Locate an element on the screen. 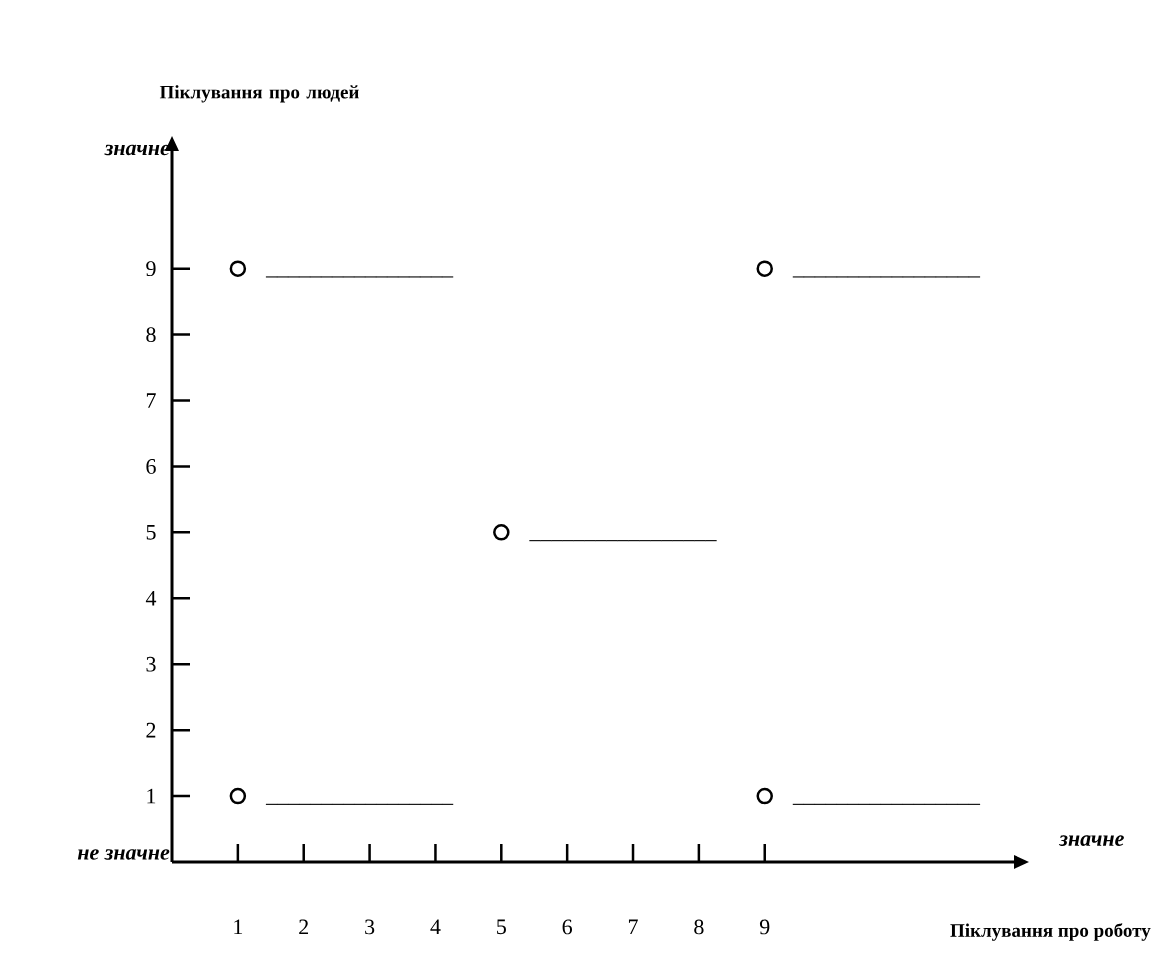 The image size is (1172, 963). y-tick-label: 8 is located at coordinates (151, 335).